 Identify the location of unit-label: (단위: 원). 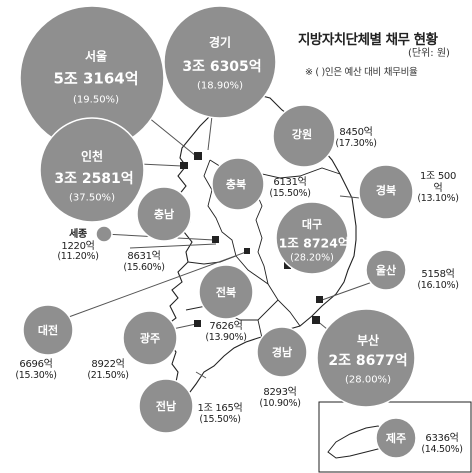
(429, 53).